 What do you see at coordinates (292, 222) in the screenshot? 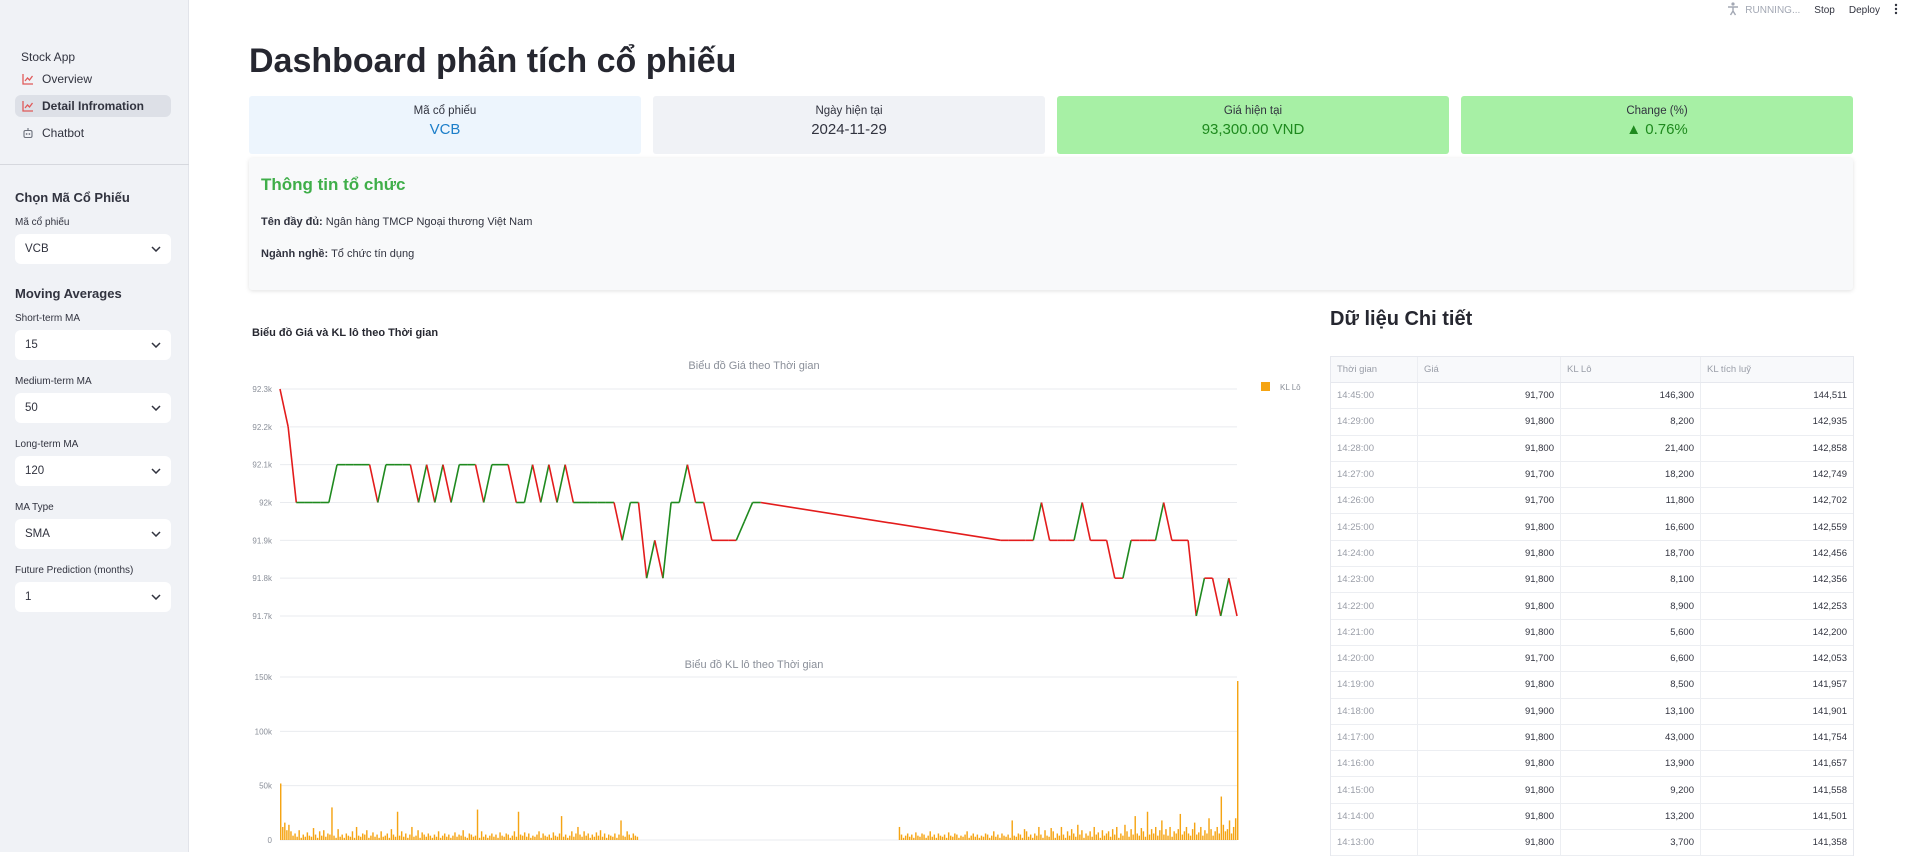
I see `org-fullname-label: Tên đầy đủ:` at bounding box center [292, 222].